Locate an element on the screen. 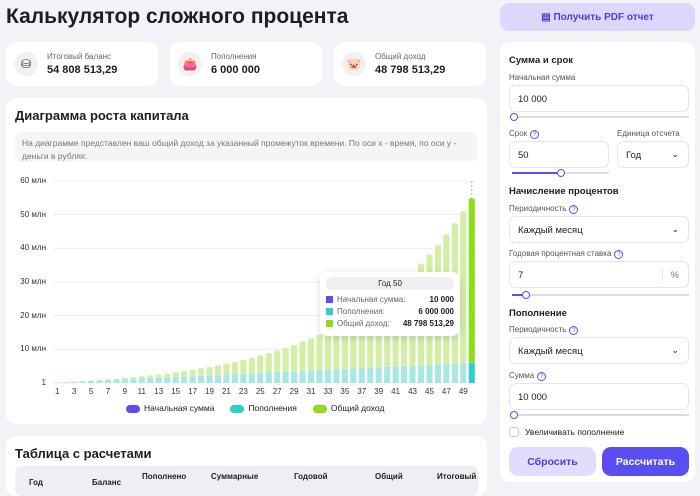 Image resolution: width=700 pixels, height=496 pixels. column-header: Итоговый is located at coordinates (456, 476).